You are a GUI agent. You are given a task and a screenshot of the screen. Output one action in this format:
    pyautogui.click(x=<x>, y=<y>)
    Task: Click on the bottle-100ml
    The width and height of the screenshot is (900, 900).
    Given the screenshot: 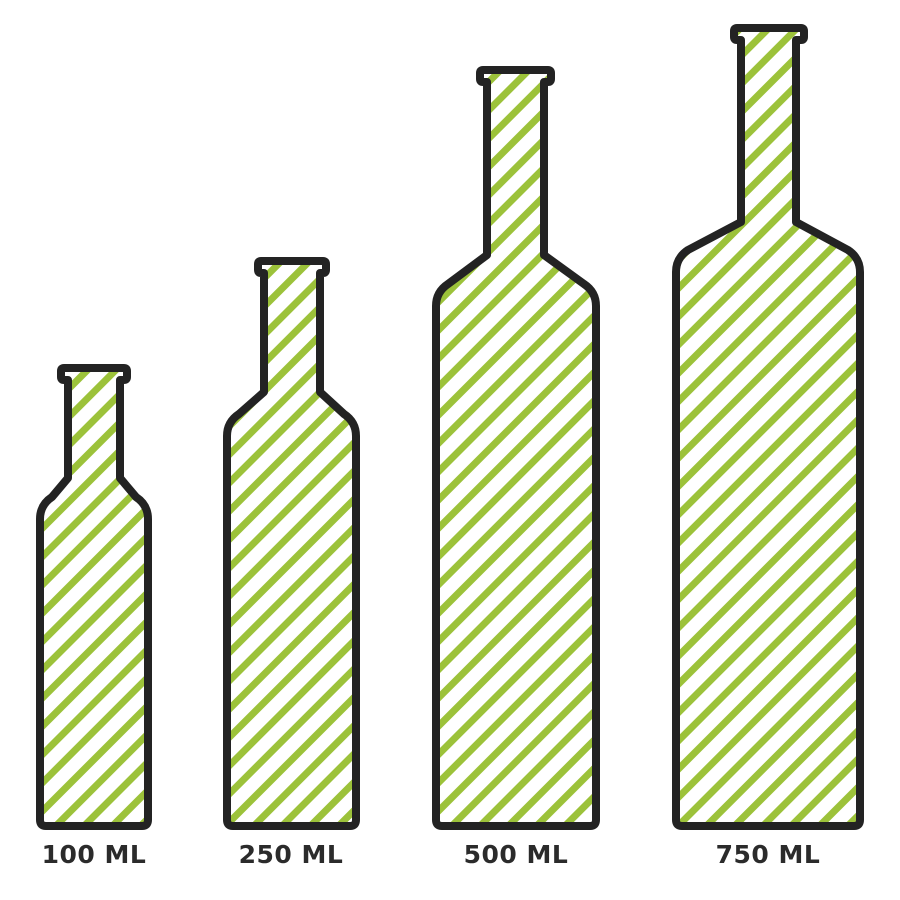 What is the action you would take?
    pyautogui.click(x=94, y=597)
    